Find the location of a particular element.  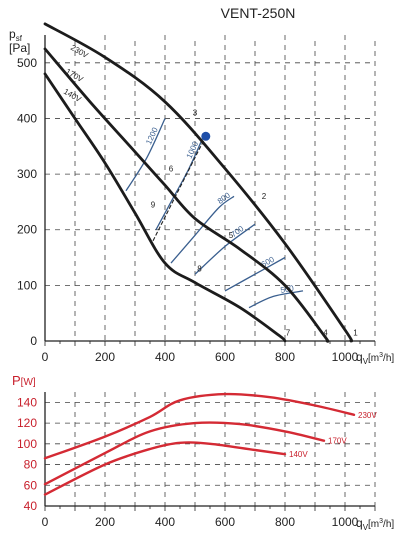

y-tick-label: 140 is located at coordinates (27, 402).